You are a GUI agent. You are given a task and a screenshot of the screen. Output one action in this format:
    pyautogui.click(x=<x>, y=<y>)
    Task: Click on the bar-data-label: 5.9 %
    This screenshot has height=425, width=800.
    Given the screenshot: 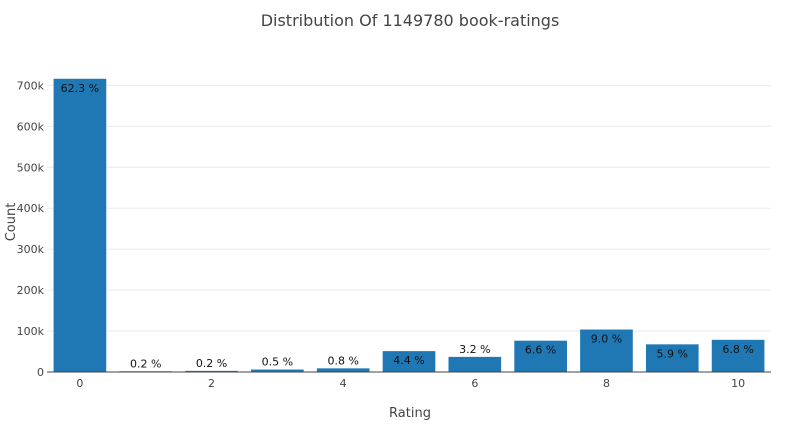 What is the action you would take?
    pyautogui.click(x=672, y=353)
    